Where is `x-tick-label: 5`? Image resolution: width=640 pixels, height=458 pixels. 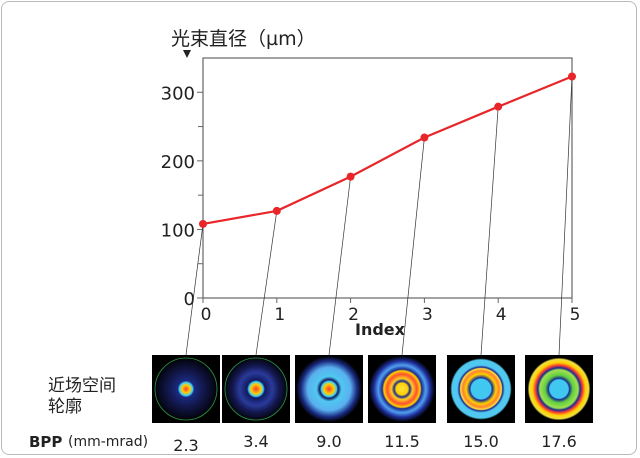
x-tick-label: 5 is located at coordinates (575, 315).